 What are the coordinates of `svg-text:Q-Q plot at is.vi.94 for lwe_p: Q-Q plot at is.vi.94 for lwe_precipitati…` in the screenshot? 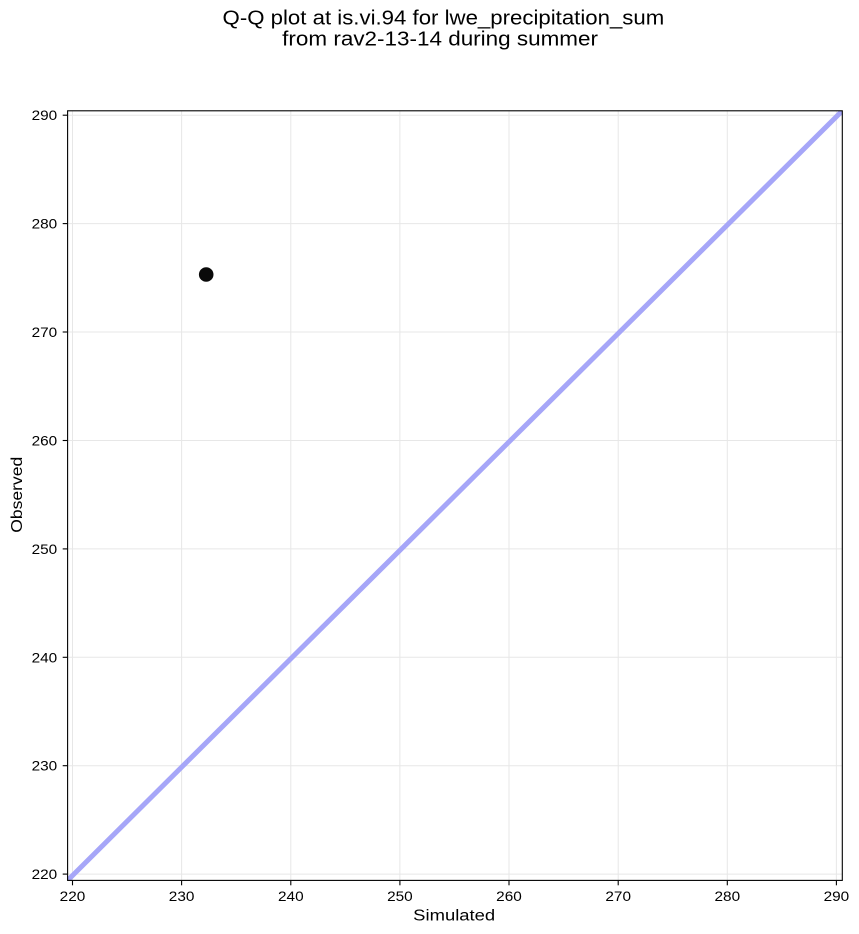 It's located at (444, 19).